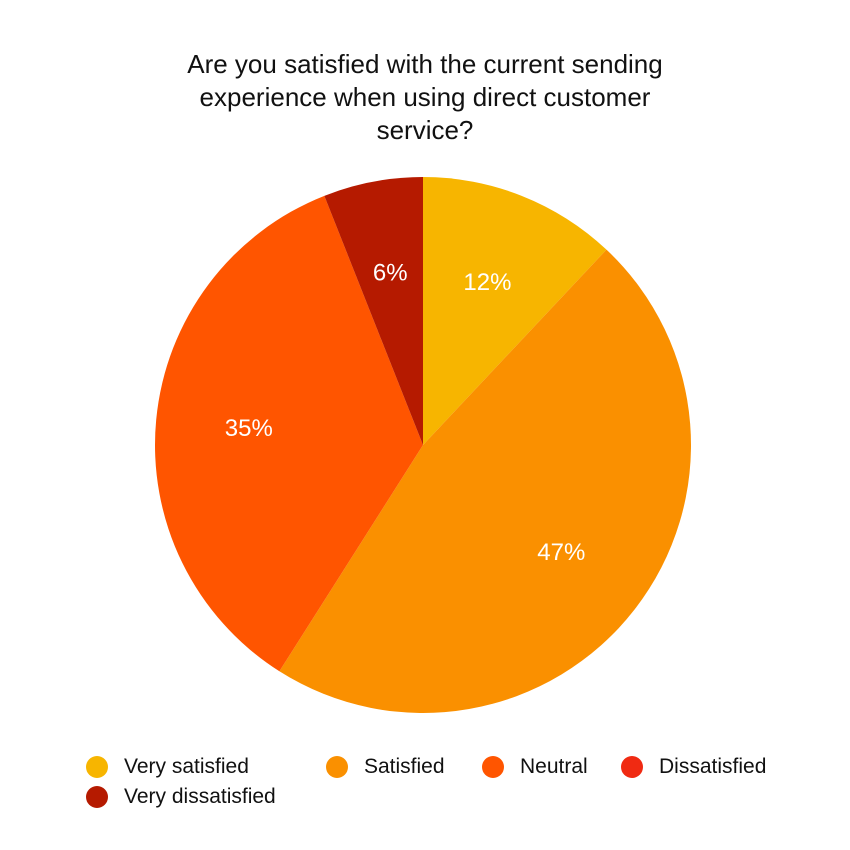 The image size is (850, 850). What do you see at coordinates (632, 767) in the screenshot?
I see `legend-swatch-dissatisfied` at bounding box center [632, 767].